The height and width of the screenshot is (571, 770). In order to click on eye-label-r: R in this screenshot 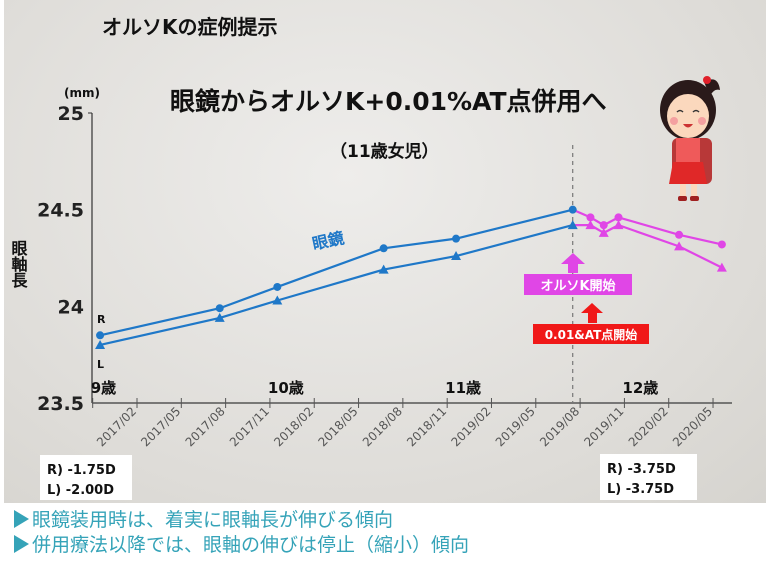, I will do `click(101, 319)`.